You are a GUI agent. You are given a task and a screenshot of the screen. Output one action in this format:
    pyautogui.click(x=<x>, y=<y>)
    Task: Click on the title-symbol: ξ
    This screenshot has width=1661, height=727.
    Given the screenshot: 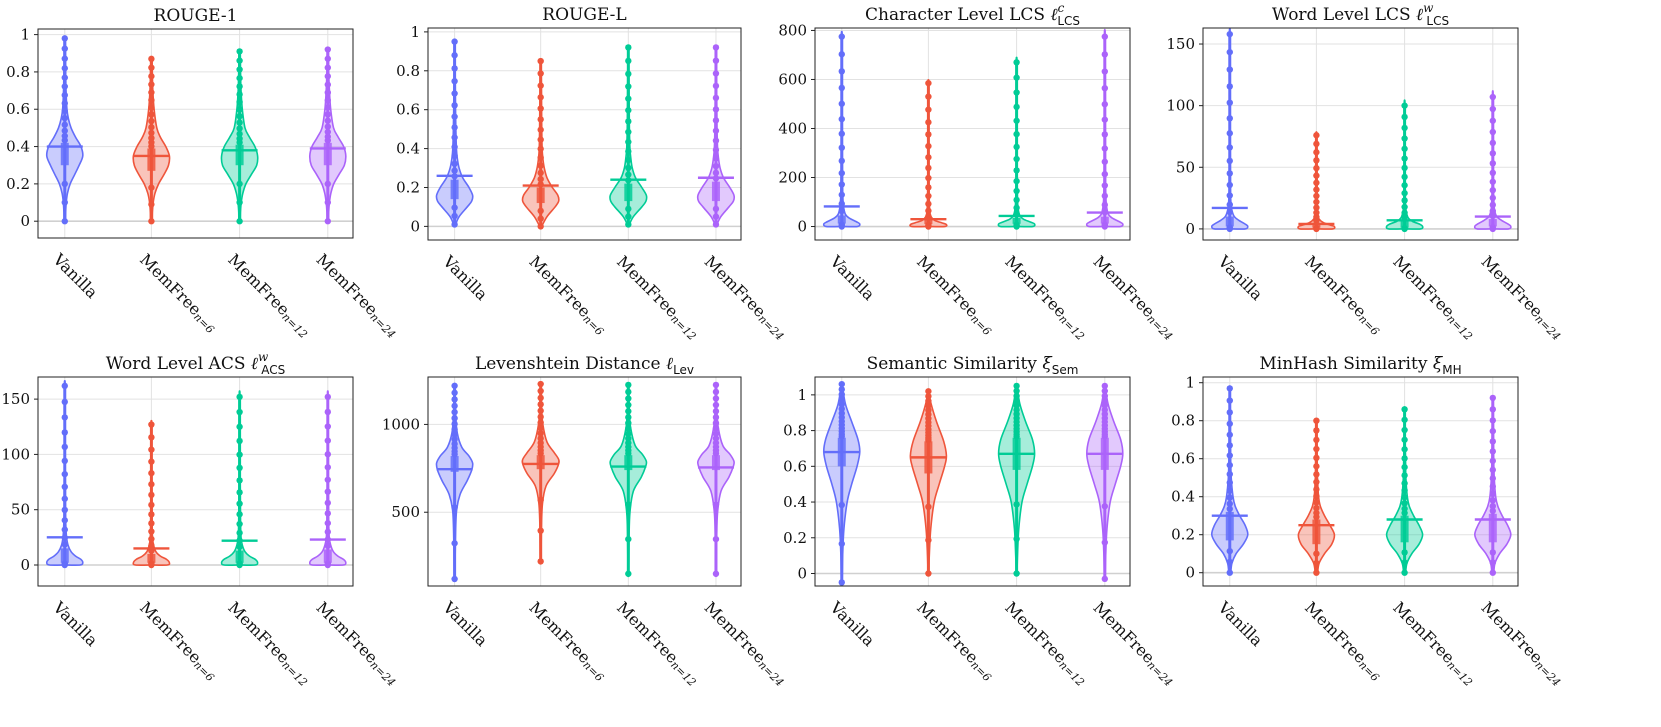 What is the action you would take?
    pyautogui.click(x=1438, y=364)
    